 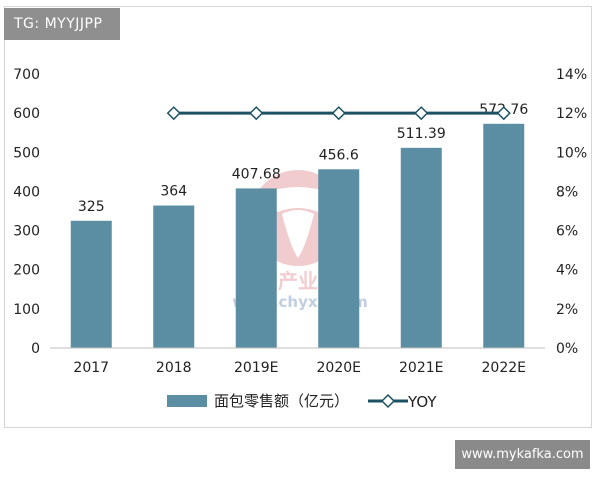 I want to click on legend-bar-label: 面包零售额（亿元）, so click(x=281, y=401).